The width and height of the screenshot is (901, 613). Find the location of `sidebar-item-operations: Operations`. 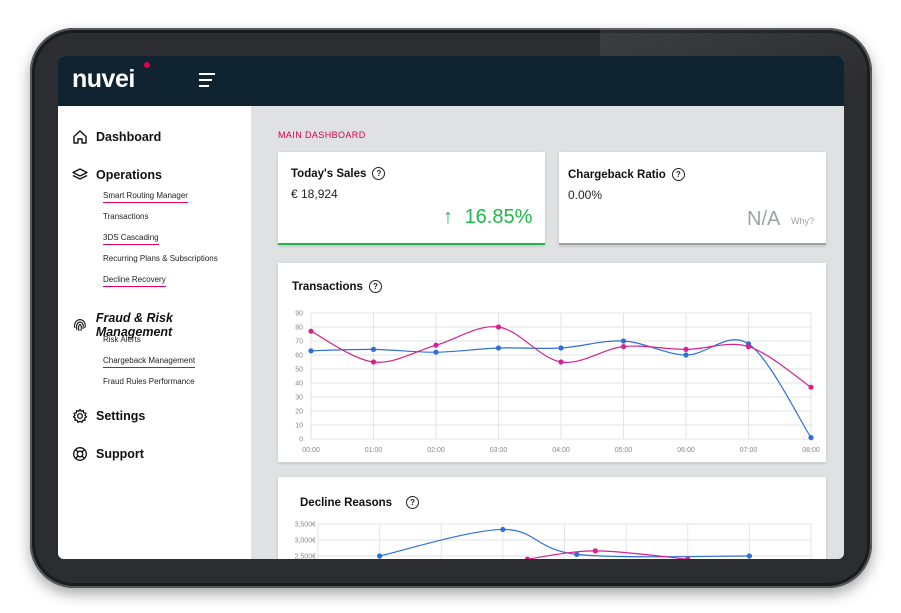

sidebar-item-operations: Operations is located at coordinates (117, 175).